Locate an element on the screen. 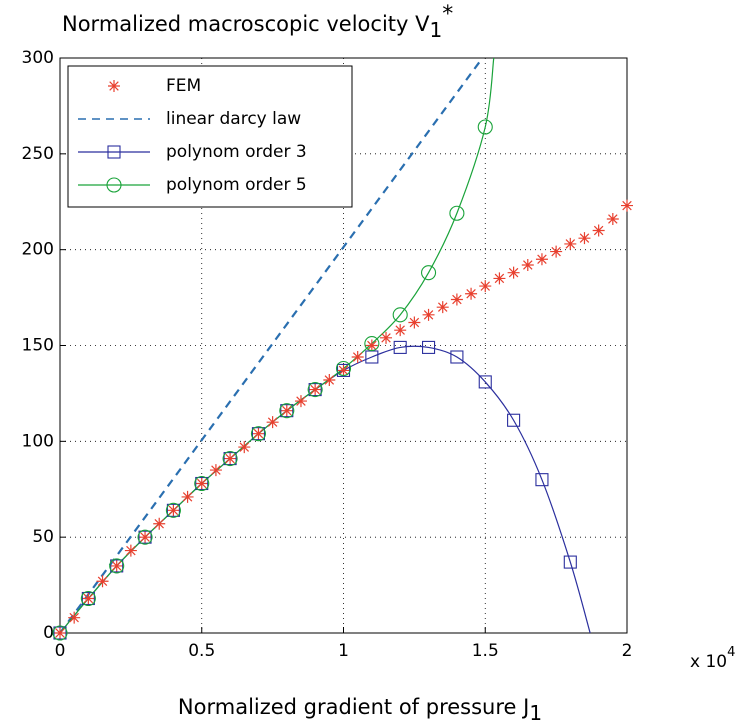  legend-label: polynom order 5 is located at coordinates (236, 185).